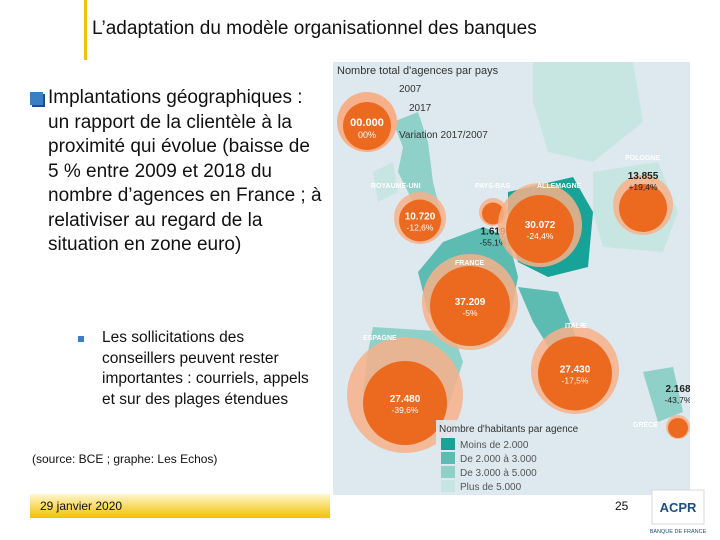 The image size is (720, 540). What do you see at coordinates (410, 89) in the screenshot?
I see `key-year-outer: 2007` at bounding box center [410, 89].